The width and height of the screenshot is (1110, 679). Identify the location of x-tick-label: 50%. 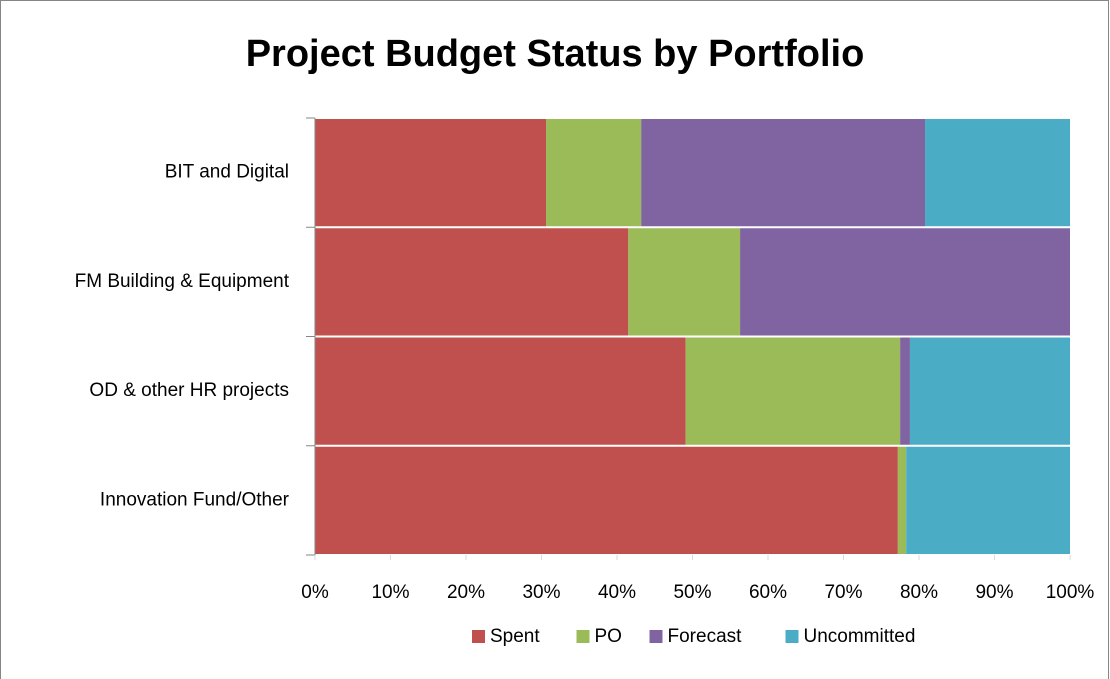
(692, 592).